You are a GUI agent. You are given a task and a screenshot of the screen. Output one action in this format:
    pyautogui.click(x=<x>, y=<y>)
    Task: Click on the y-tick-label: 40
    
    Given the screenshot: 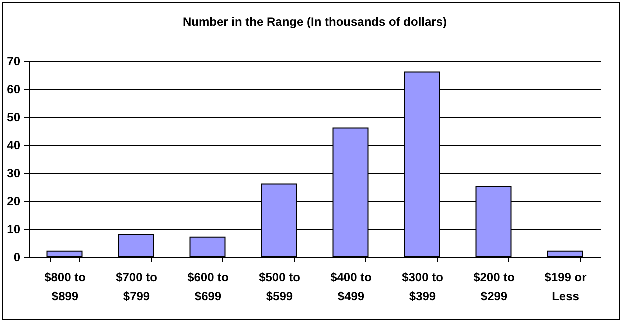 What is the action you would take?
    pyautogui.click(x=14, y=145)
    